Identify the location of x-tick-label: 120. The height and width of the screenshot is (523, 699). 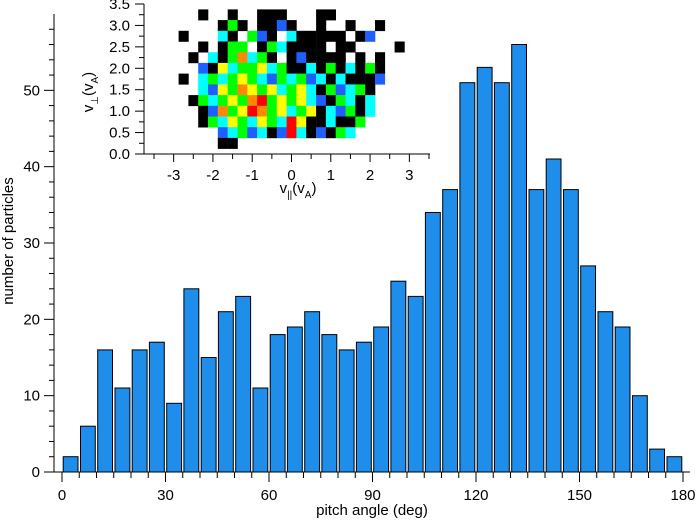
(475, 495).